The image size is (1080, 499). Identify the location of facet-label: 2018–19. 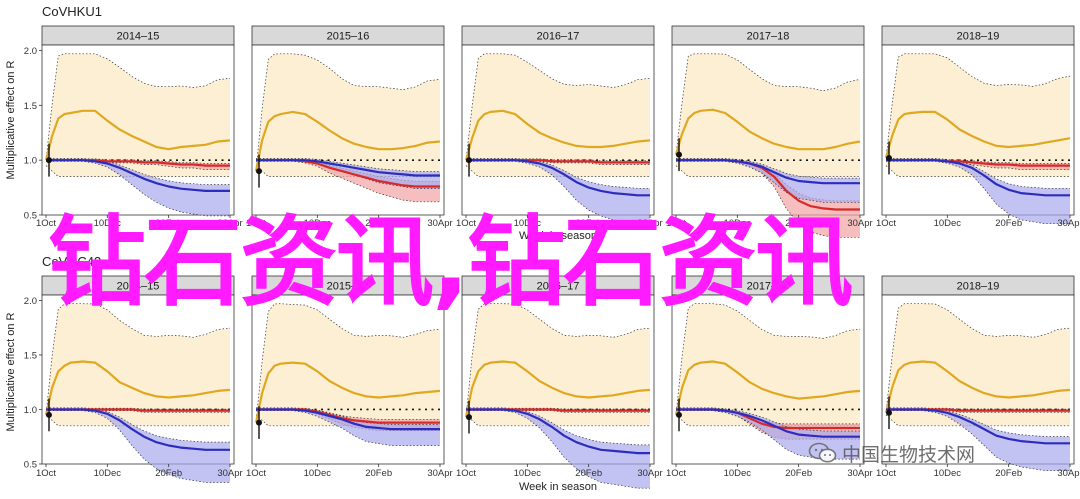
(978, 287).